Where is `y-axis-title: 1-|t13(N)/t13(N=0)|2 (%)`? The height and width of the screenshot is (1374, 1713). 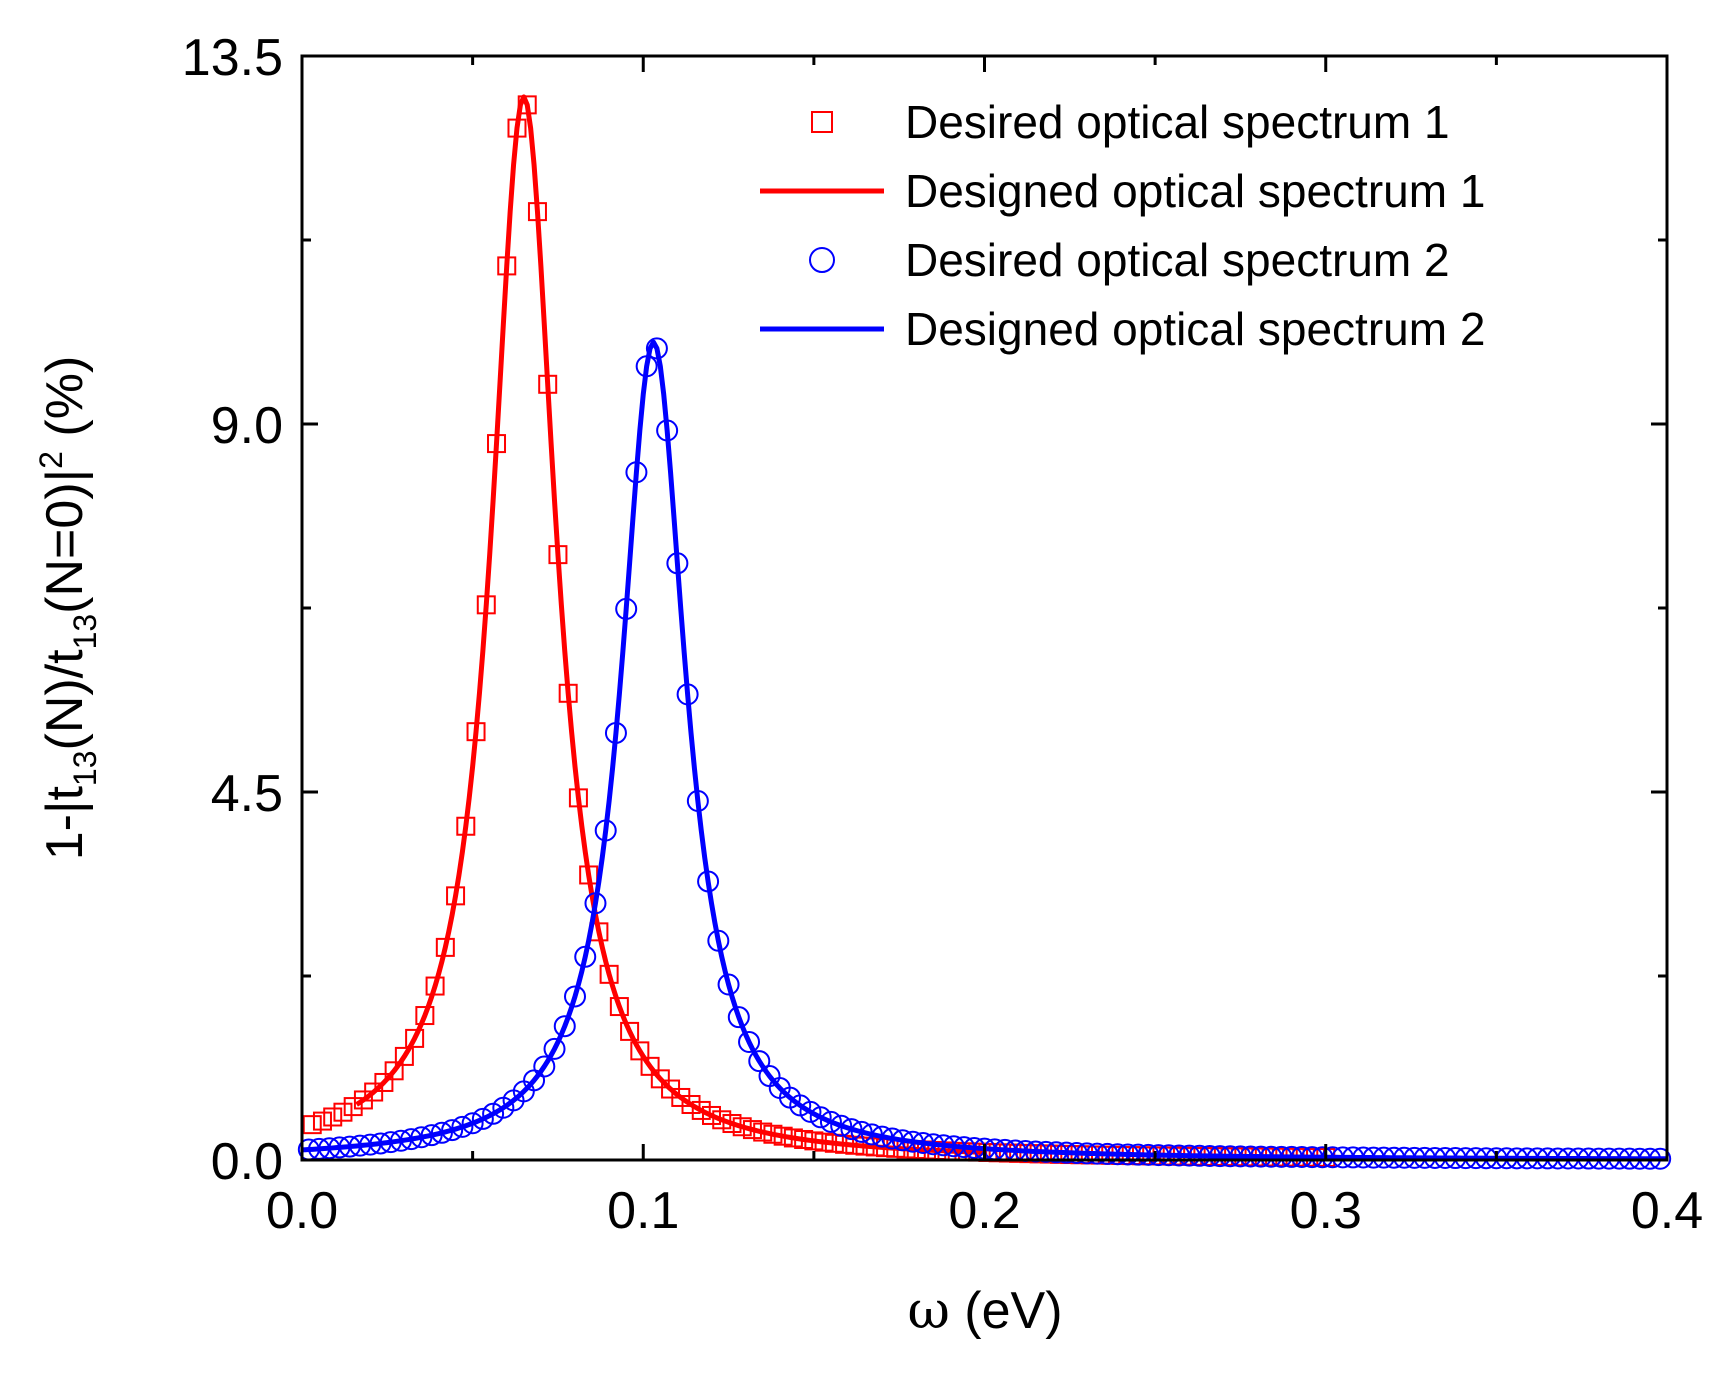 y-axis-title: 1-|t13(N)/t13(N=0)|2 (%) is located at coordinates (68, 608).